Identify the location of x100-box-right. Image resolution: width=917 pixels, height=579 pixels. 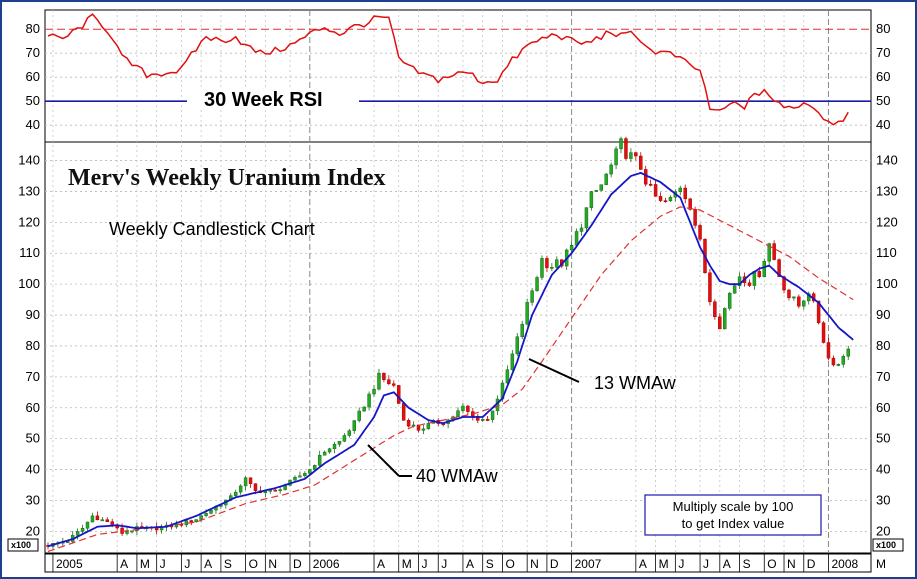
(888, 545).